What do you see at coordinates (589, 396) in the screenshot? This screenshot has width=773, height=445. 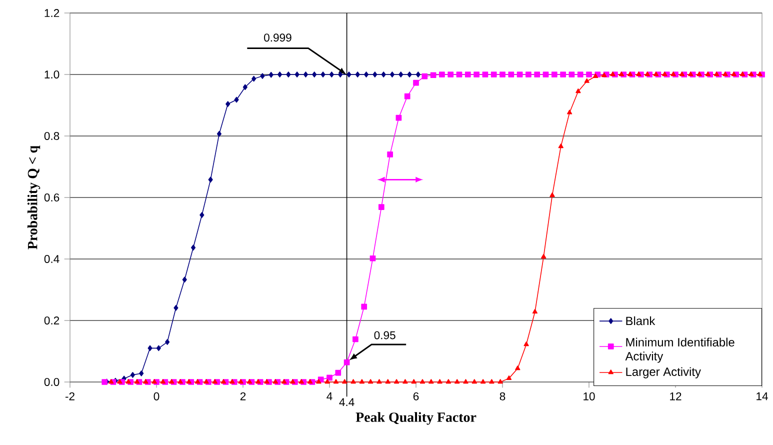 I see `x-tick-label: 10` at bounding box center [589, 396].